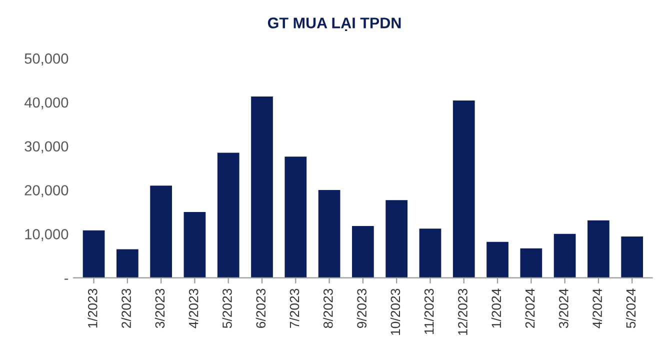 Image resolution: width=669 pixels, height=343 pixels. Describe the element at coordinates (46, 103) in the screenshot. I see `y-tick-label: 40,000` at that location.